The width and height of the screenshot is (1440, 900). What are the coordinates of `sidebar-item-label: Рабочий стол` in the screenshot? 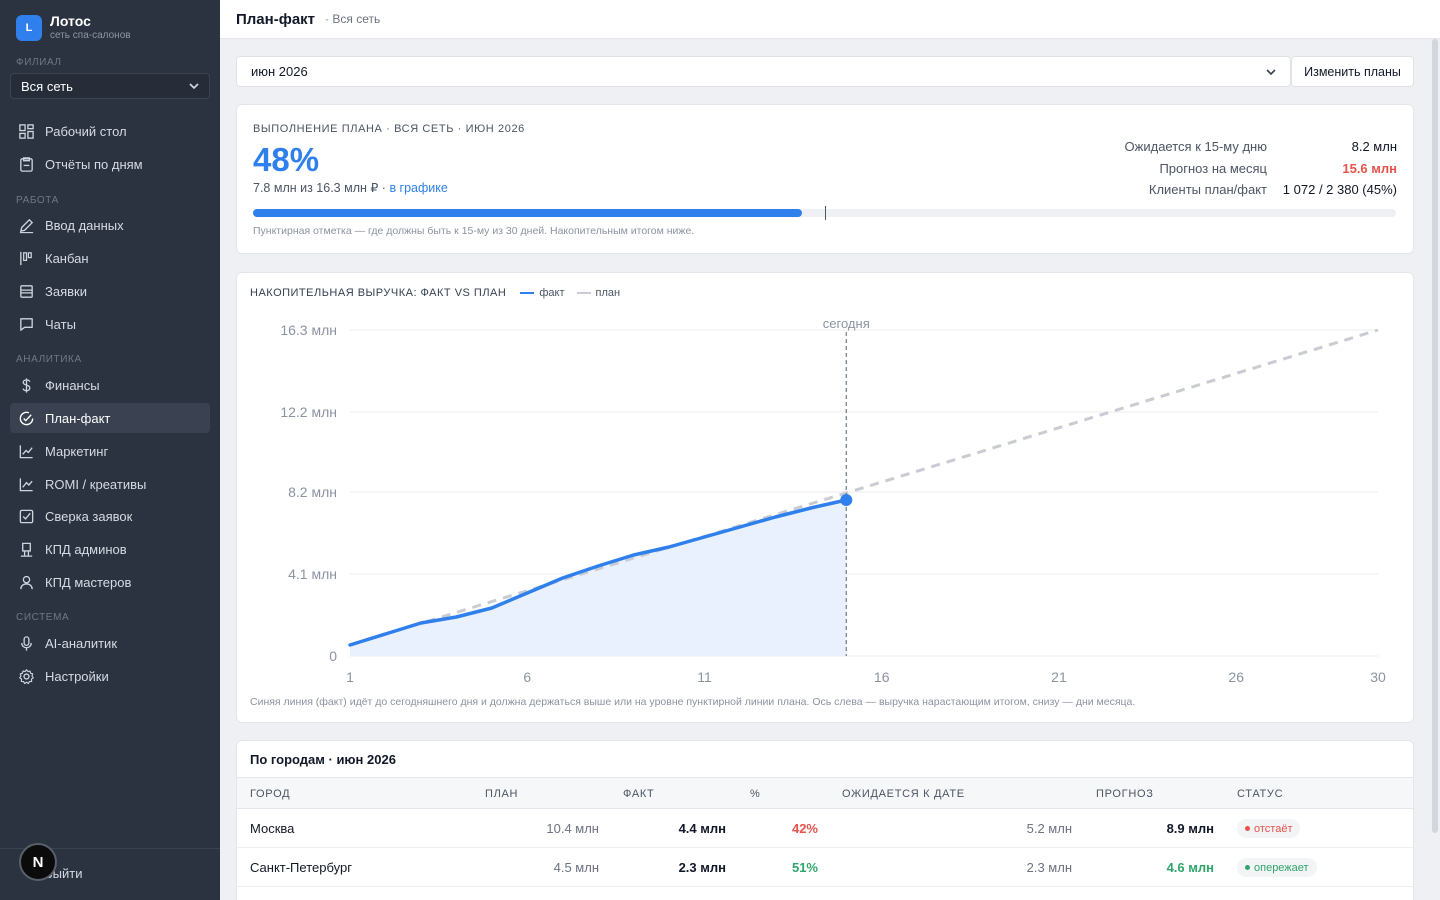 It's located at (86, 131).